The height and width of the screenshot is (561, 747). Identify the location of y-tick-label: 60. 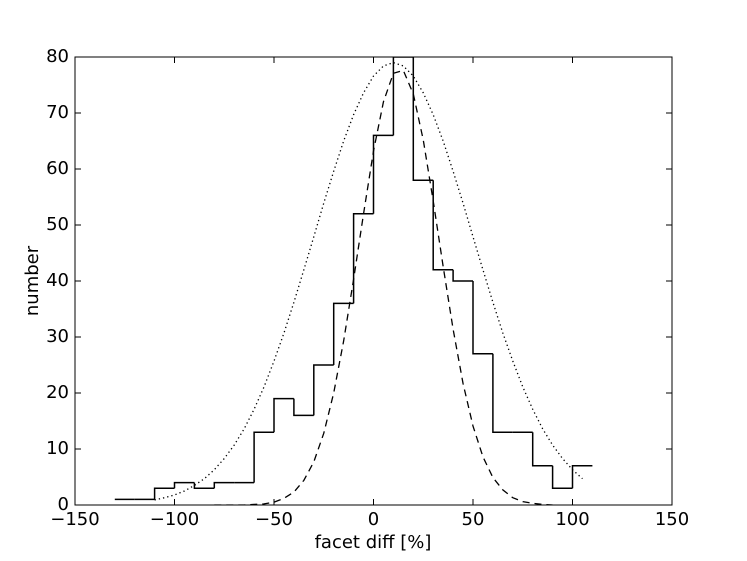
(57, 168).